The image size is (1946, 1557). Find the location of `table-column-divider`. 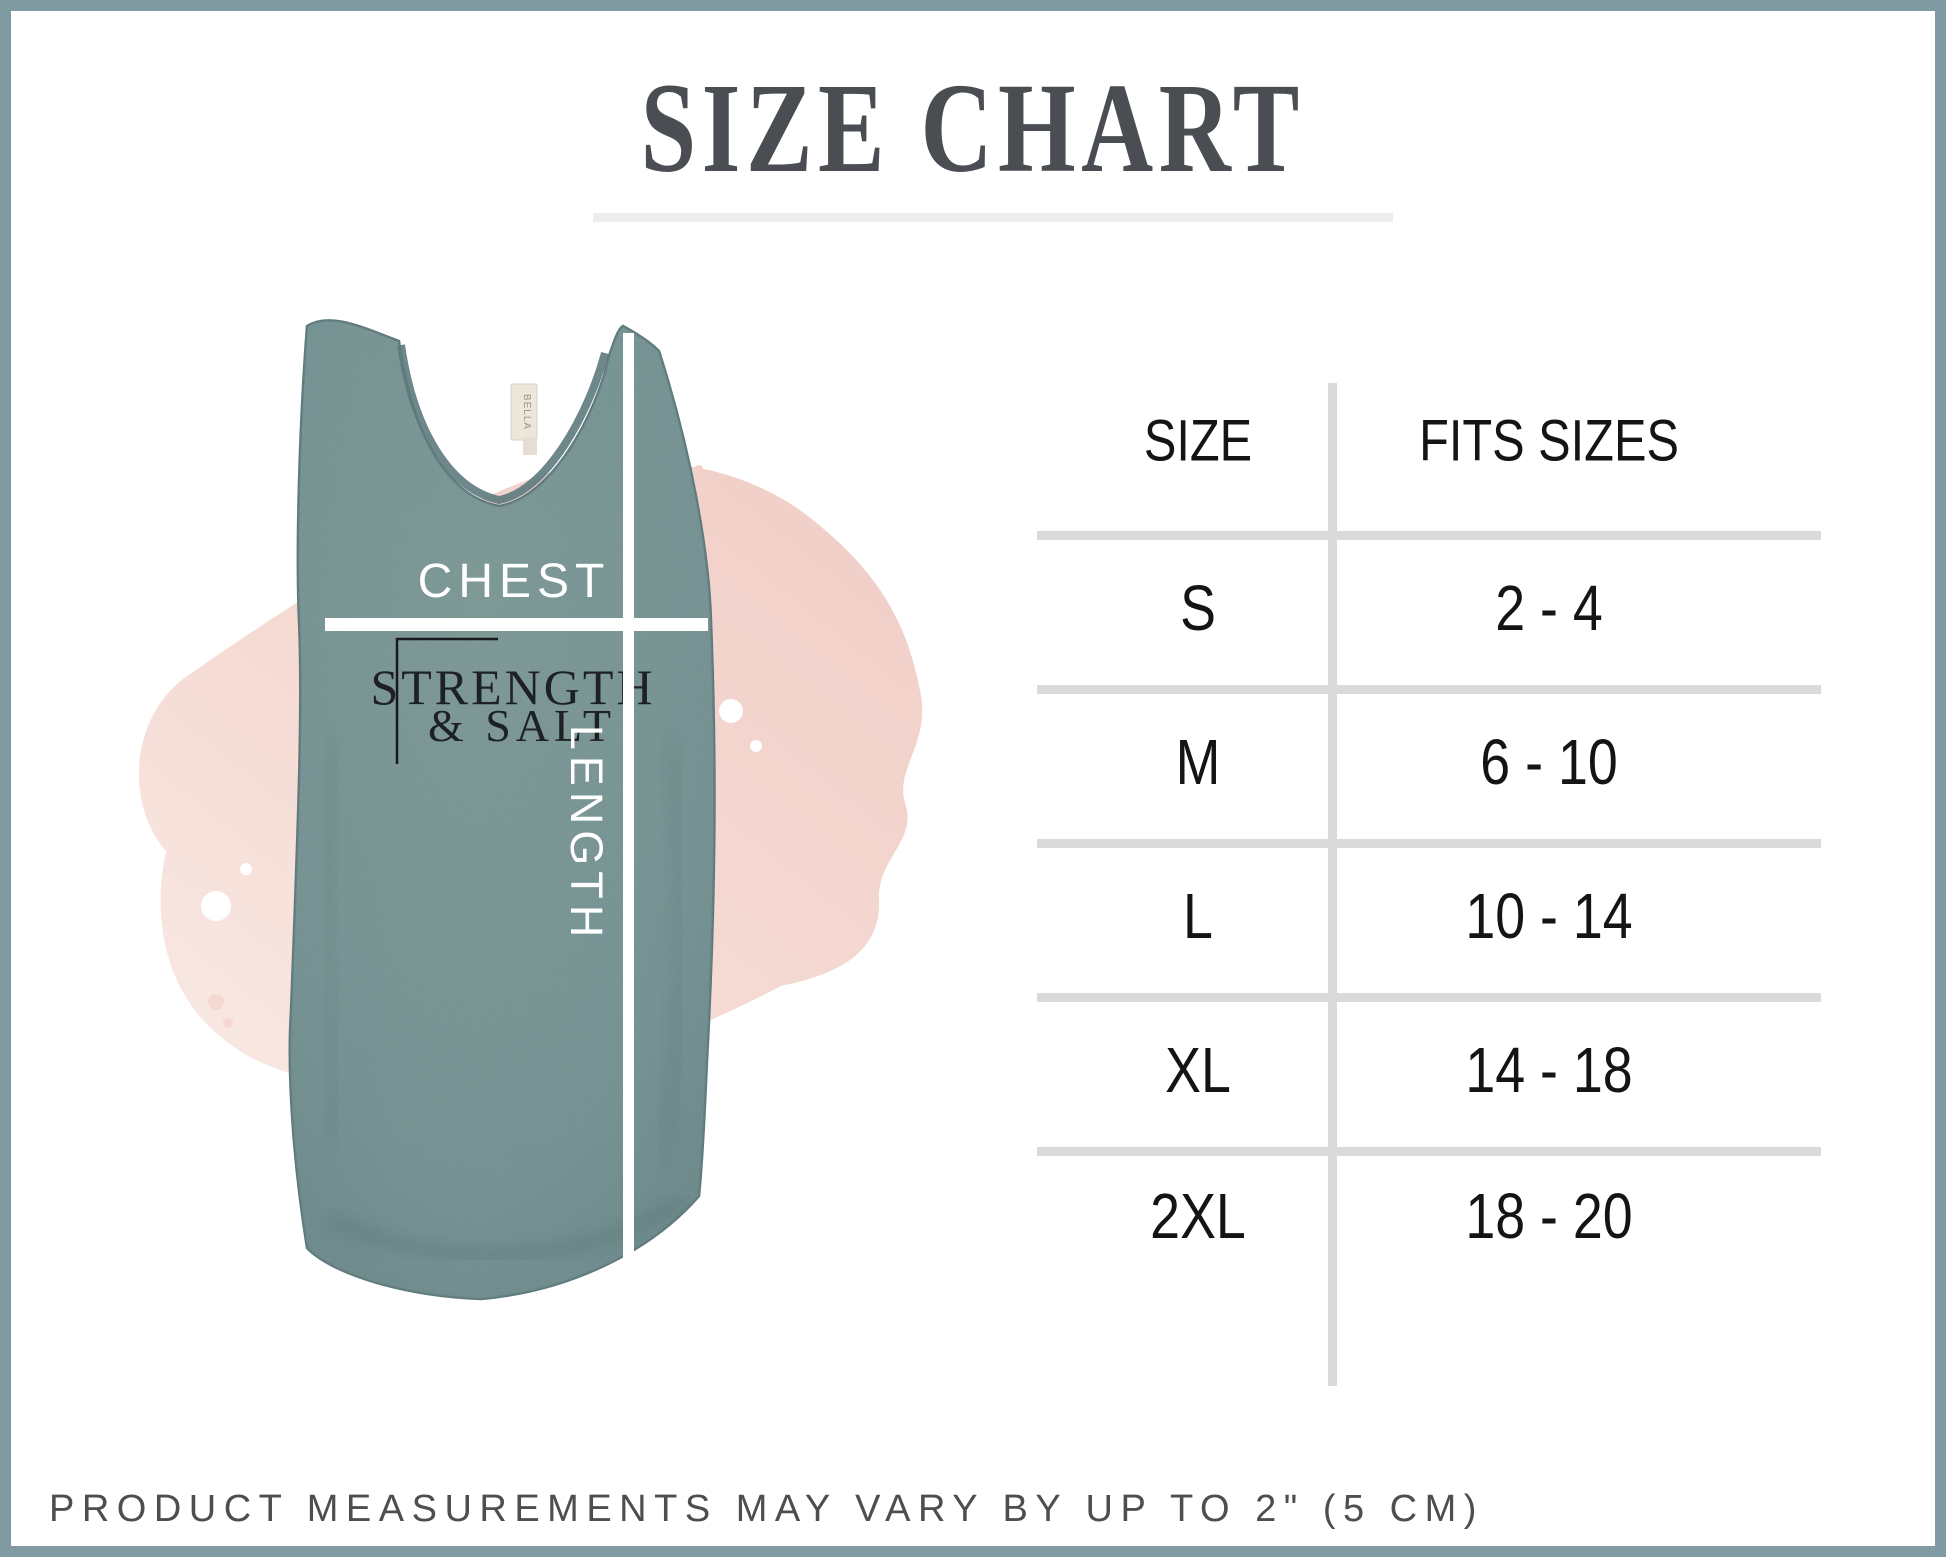

table-column-divider is located at coordinates (1332, 884).